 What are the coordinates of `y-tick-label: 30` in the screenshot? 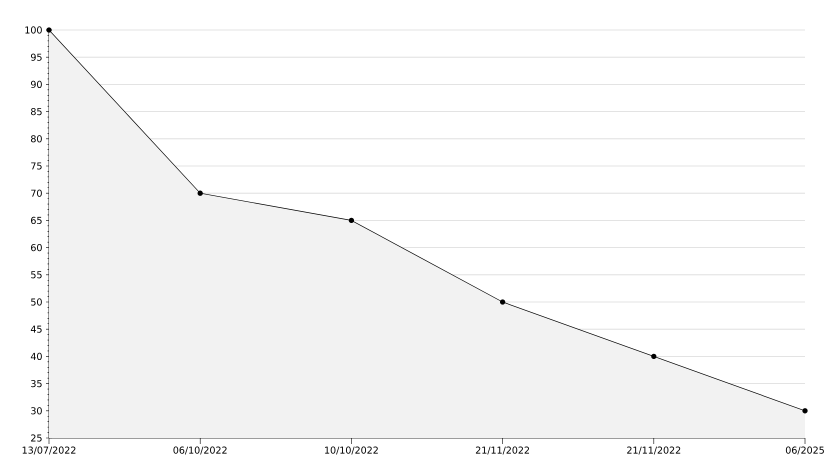 It's located at (36, 410).